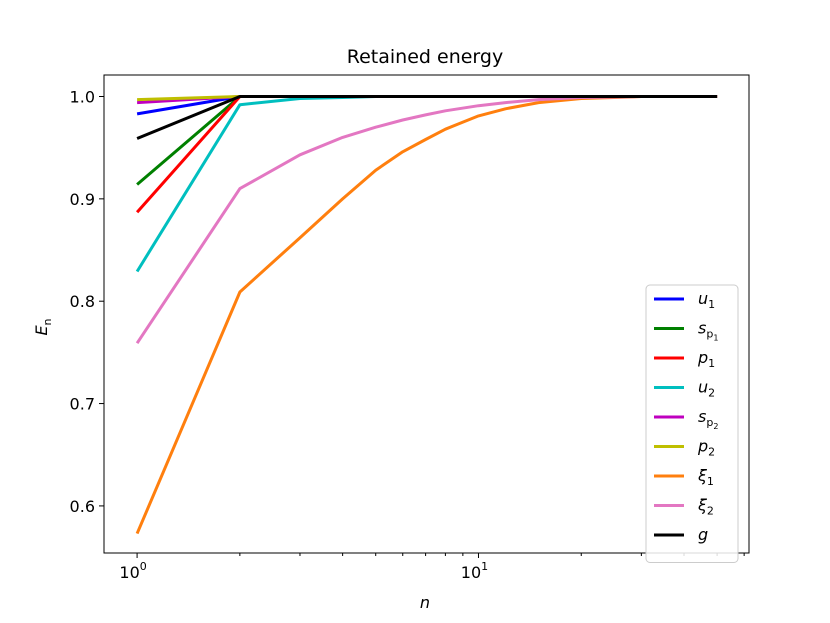 The width and height of the screenshot is (830, 623). What do you see at coordinates (703, 534) in the screenshot?
I see `legend-label-g: g` at bounding box center [703, 534].